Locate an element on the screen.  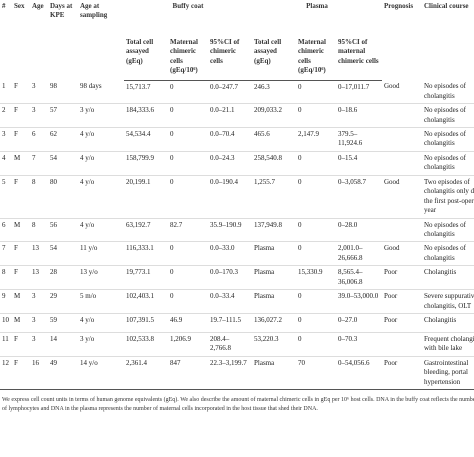
table-cell: 10 is located at coordinates (6, 323).